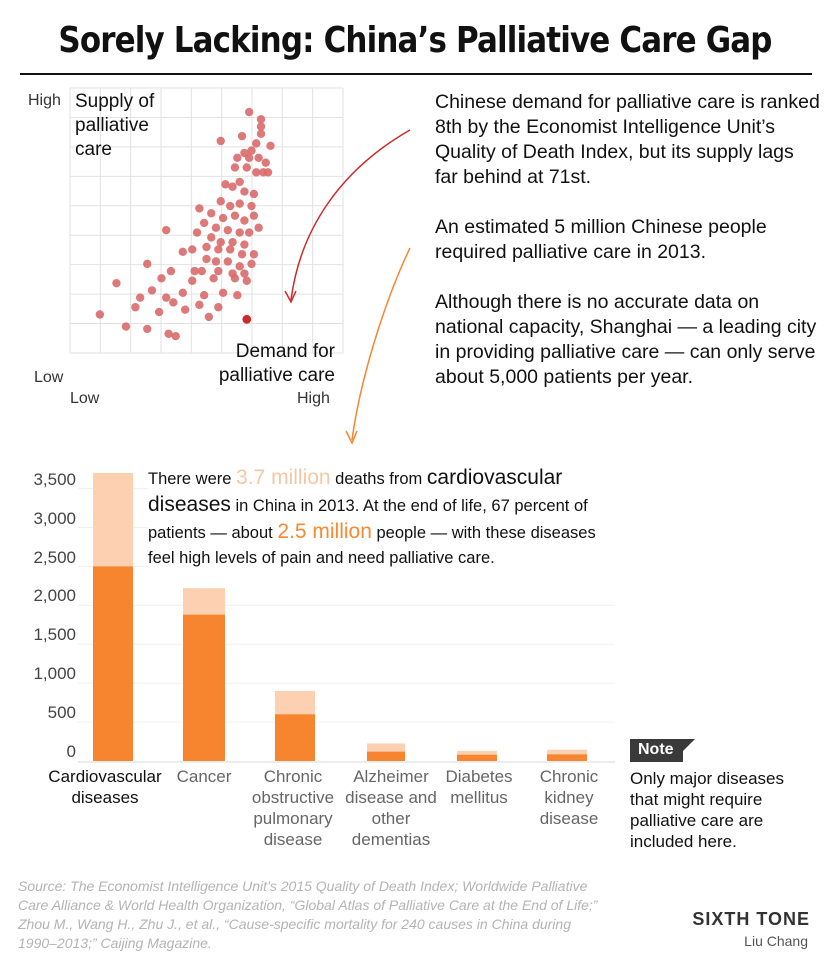 Image resolution: width=830 pixels, height=965 pixels. Describe the element at coordinates (381, 344) in the screenshot. I see `arrow-to-bar-chart` at that location.